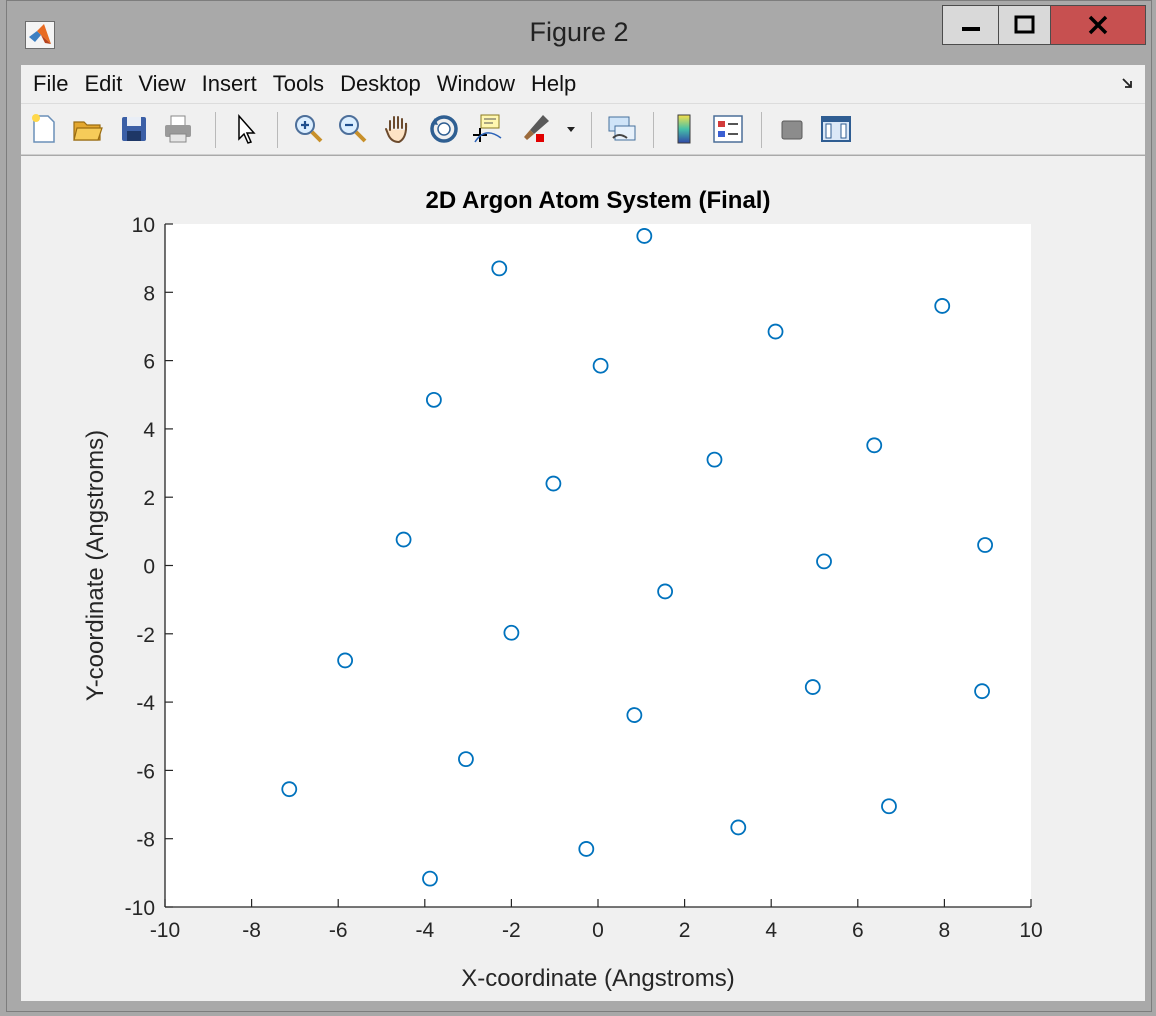 The width and height of the screenshot is (1156, 1016). Describe the element at coordinates (728, 129) in the screenshot. I see `legend-icon` at that location.